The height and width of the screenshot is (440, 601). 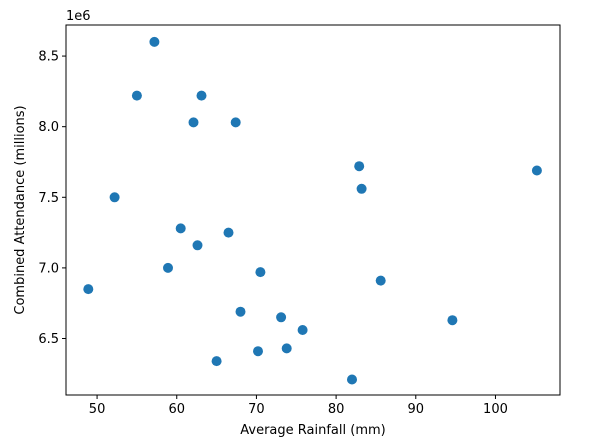 I want to click on y-axis-label: Combined Attendance (millions), so click(x=20, y=209).